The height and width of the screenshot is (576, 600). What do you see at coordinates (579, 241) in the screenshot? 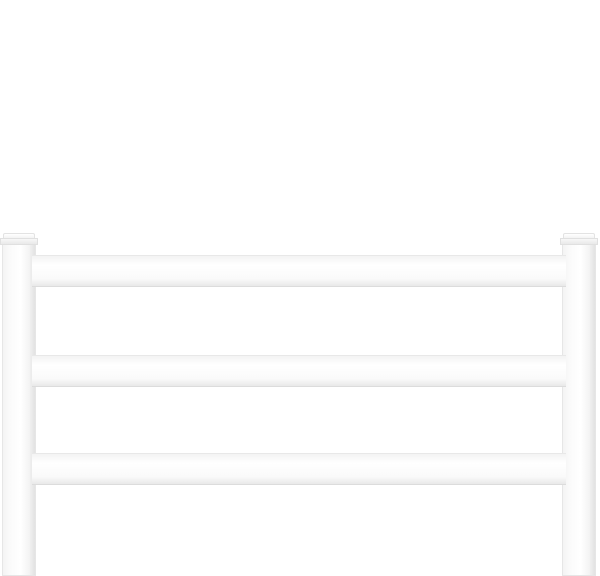
I see `right-cap-base` at bounding box center [579, 241].